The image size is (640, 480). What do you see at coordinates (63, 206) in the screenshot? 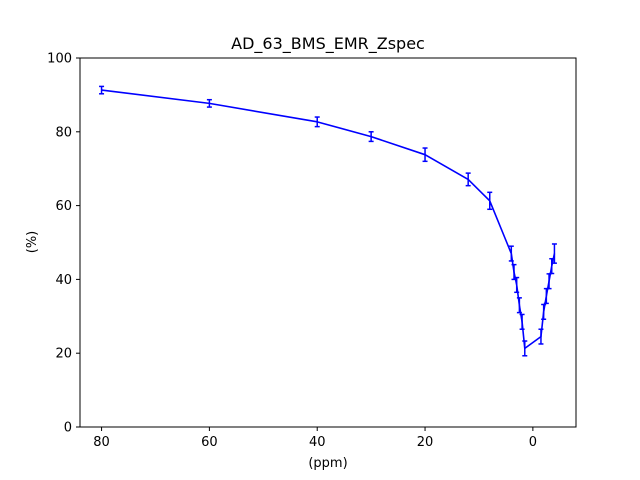
I see `y-tick-label: 60` at bounding box center [63, 206].